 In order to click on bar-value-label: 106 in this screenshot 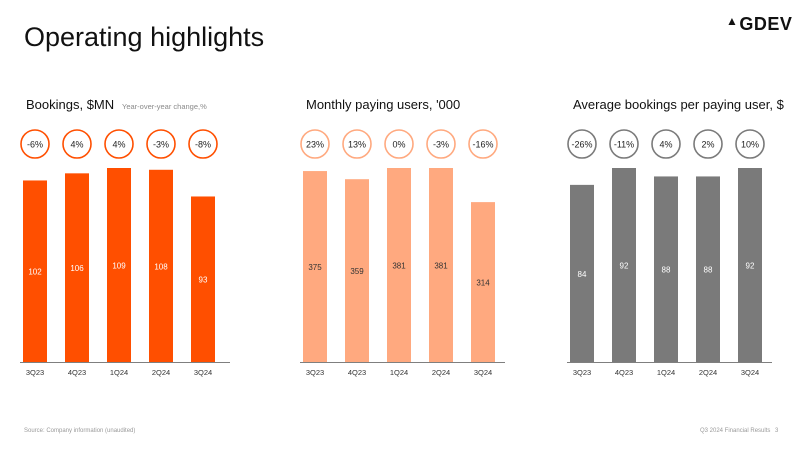, I will do `click(77, 268)`.